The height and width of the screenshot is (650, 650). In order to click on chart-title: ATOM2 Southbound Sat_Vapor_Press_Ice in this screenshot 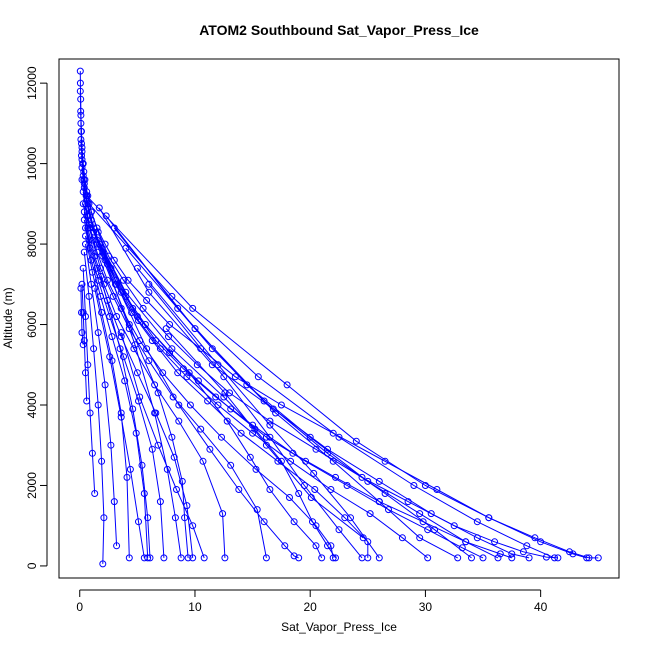, I will do `click(339, 30)`.